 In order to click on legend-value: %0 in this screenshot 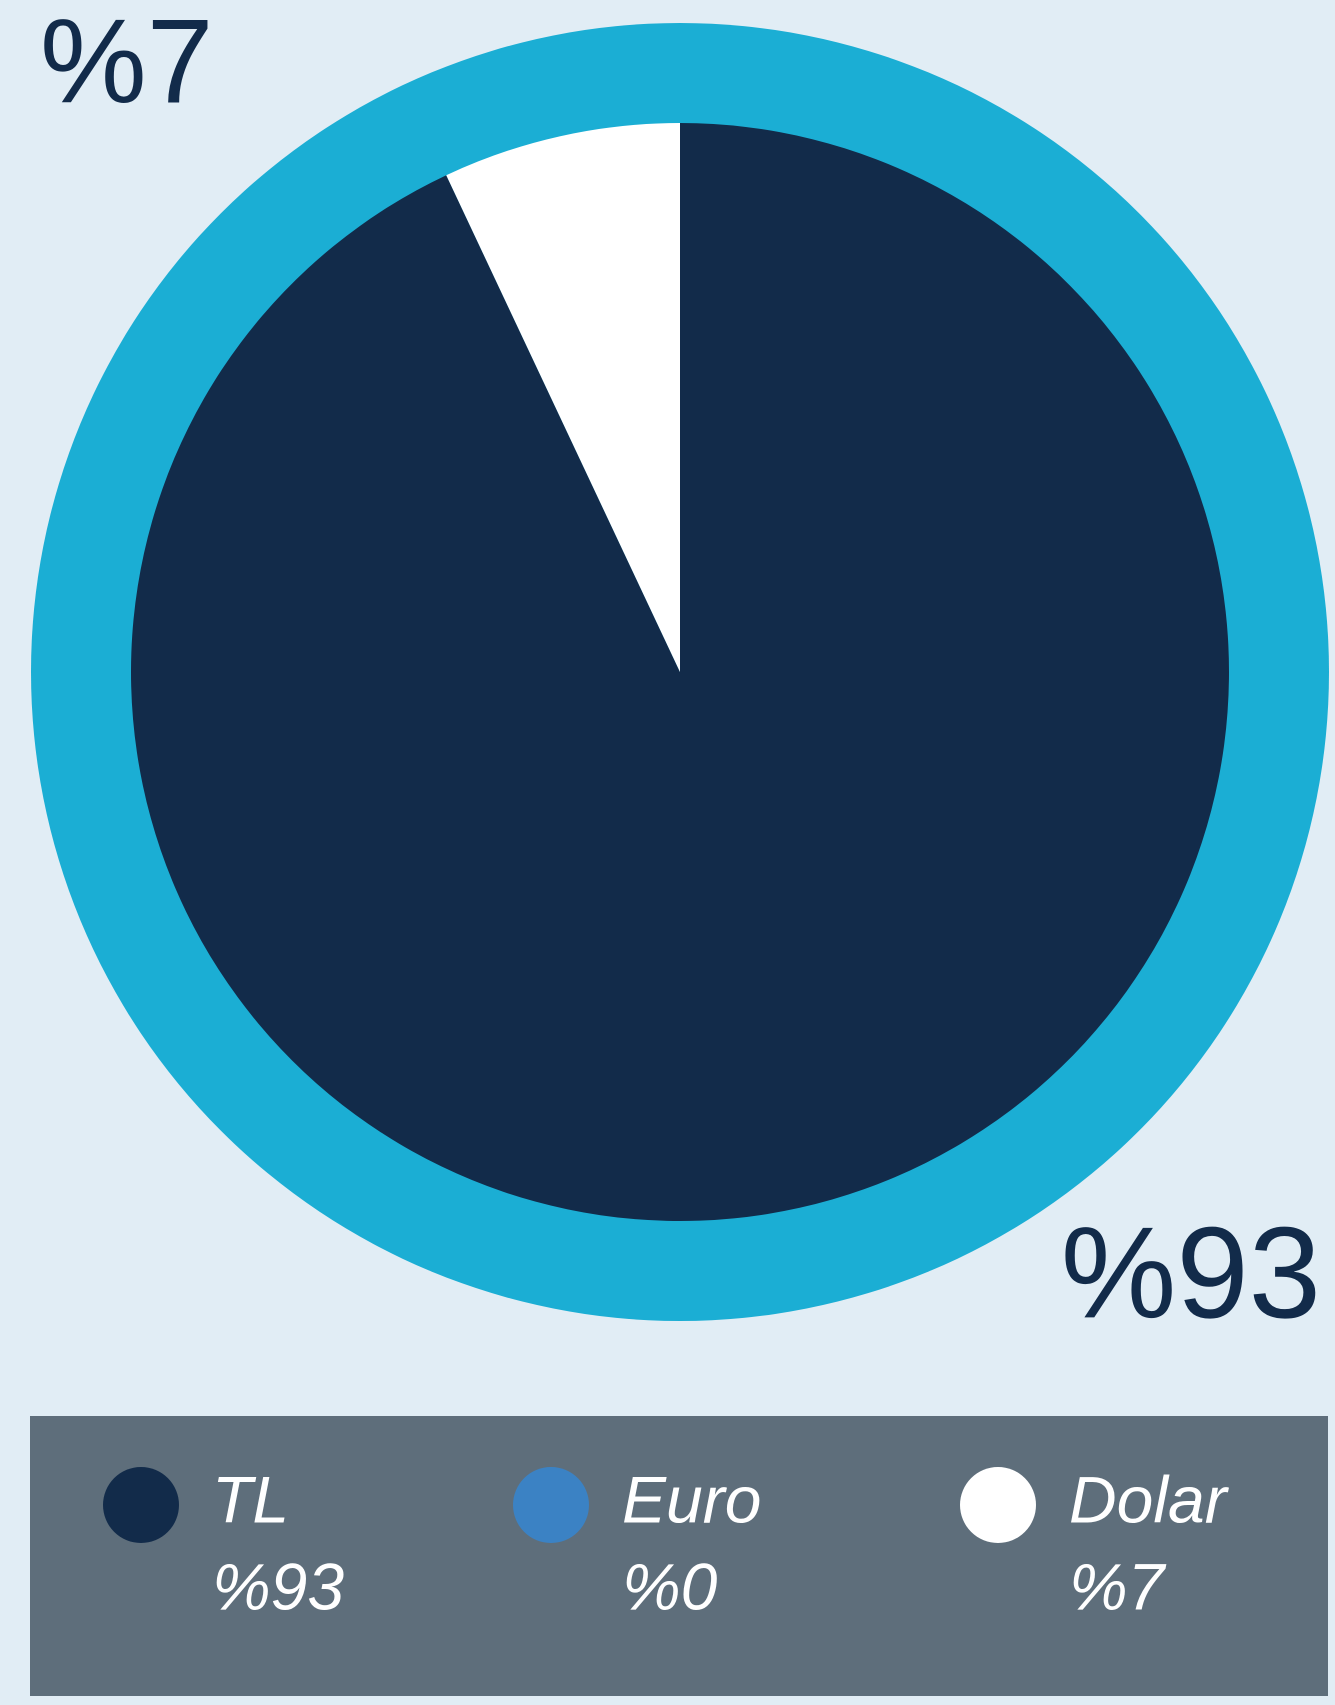, I will do `click(670, 1586)`.